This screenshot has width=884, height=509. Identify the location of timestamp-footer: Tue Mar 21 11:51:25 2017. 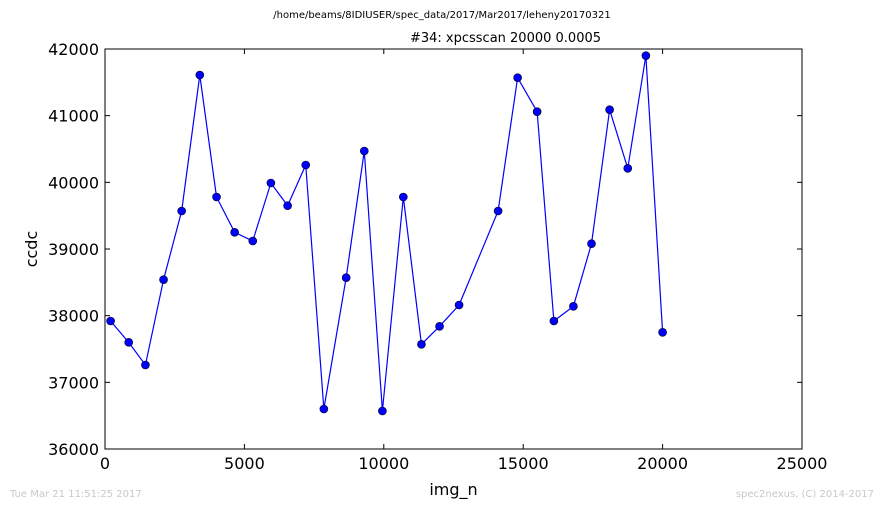
(76, 494).